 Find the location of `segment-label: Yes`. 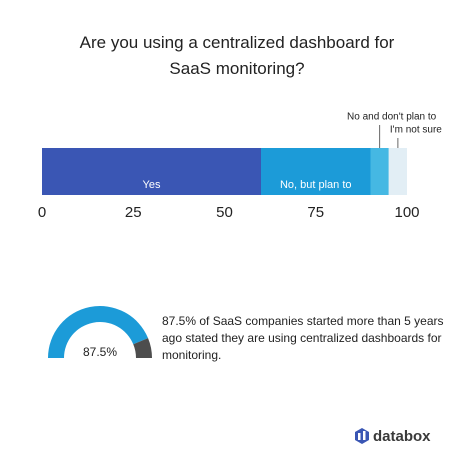

segment-label: Yes is located at coordinates (152, 185).